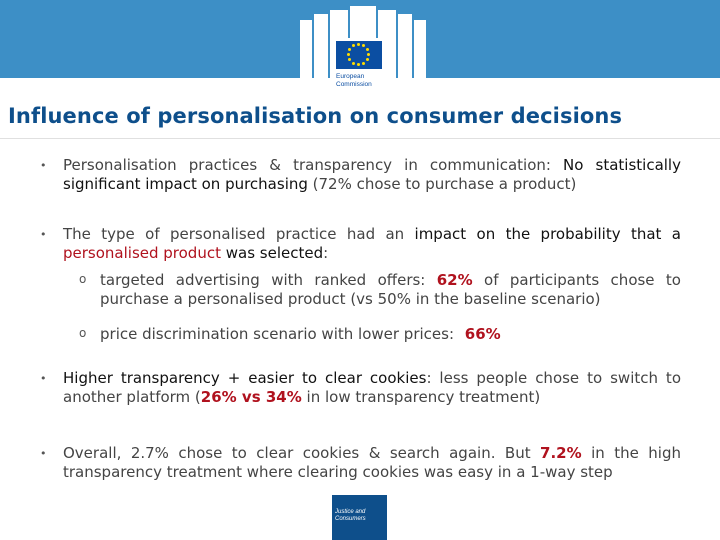 This screenshot has height=540, width=720. I want to click on bullet-4-percent: 7.2%, so click(561, 453).